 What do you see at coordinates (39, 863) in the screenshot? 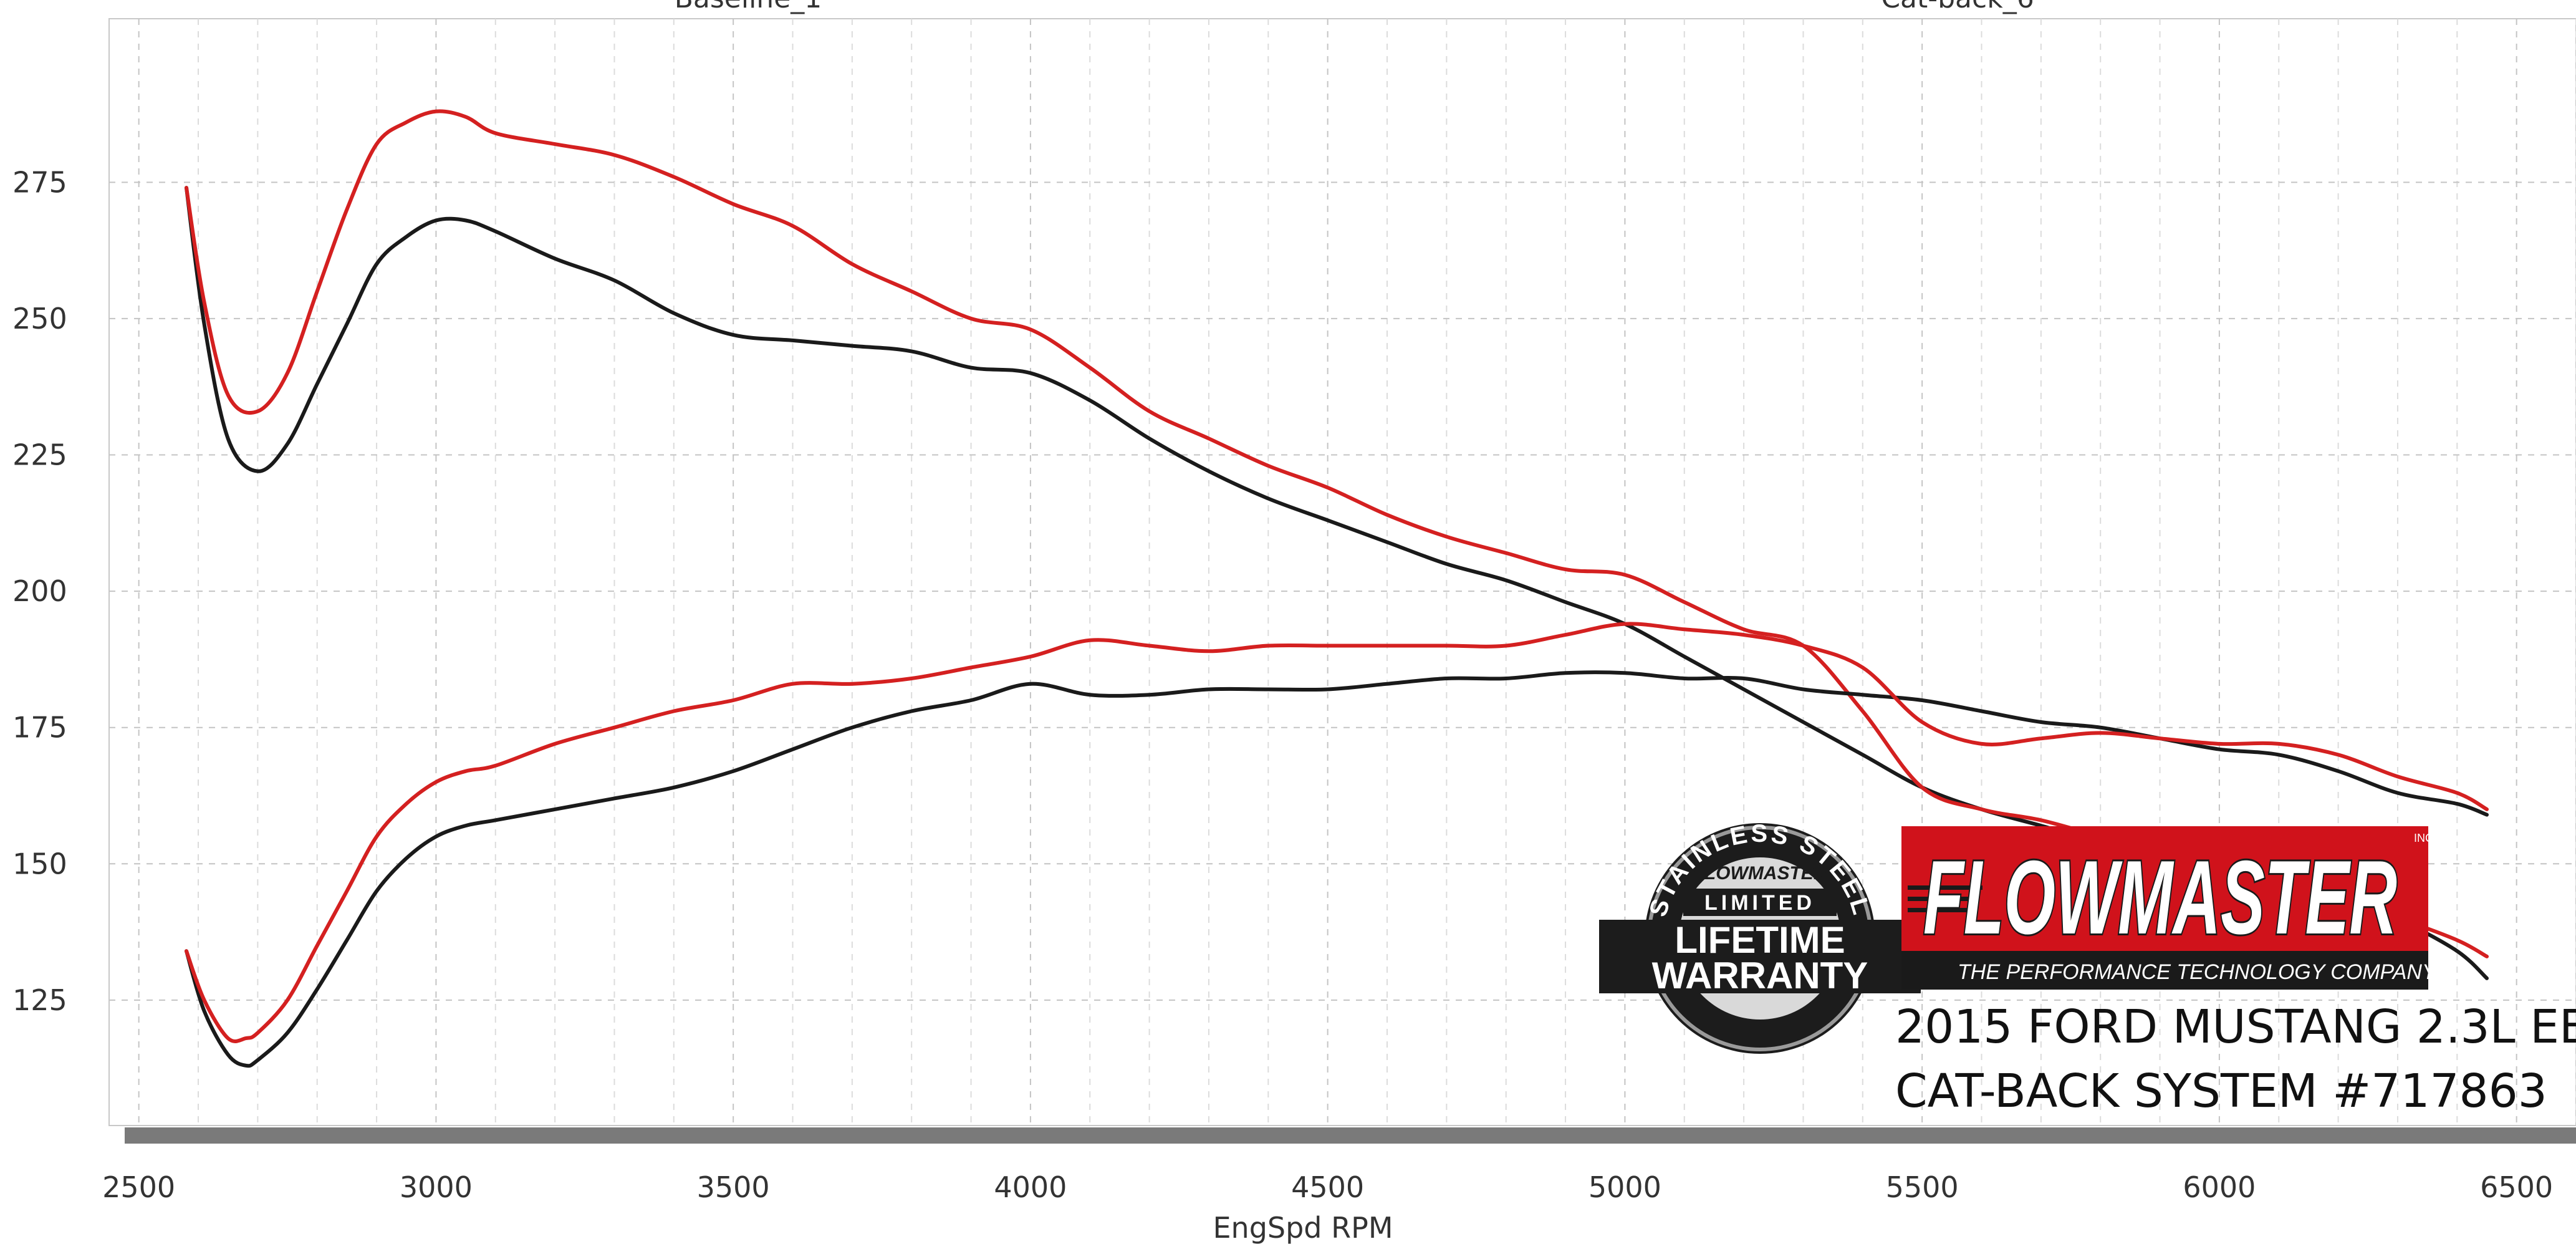
I see `y-tick-label: 150` at bounding box center [39, 863].